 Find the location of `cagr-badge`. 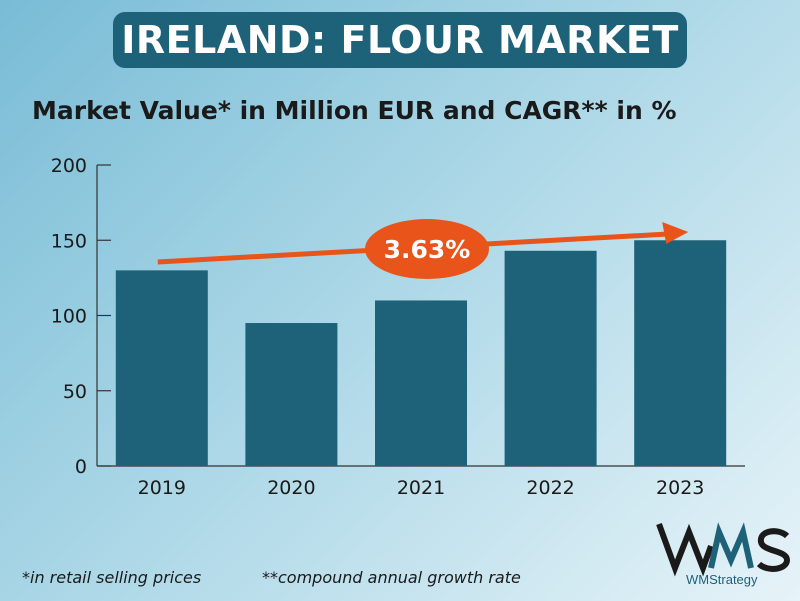

cagr-badge is located at coordinates (427, 249).